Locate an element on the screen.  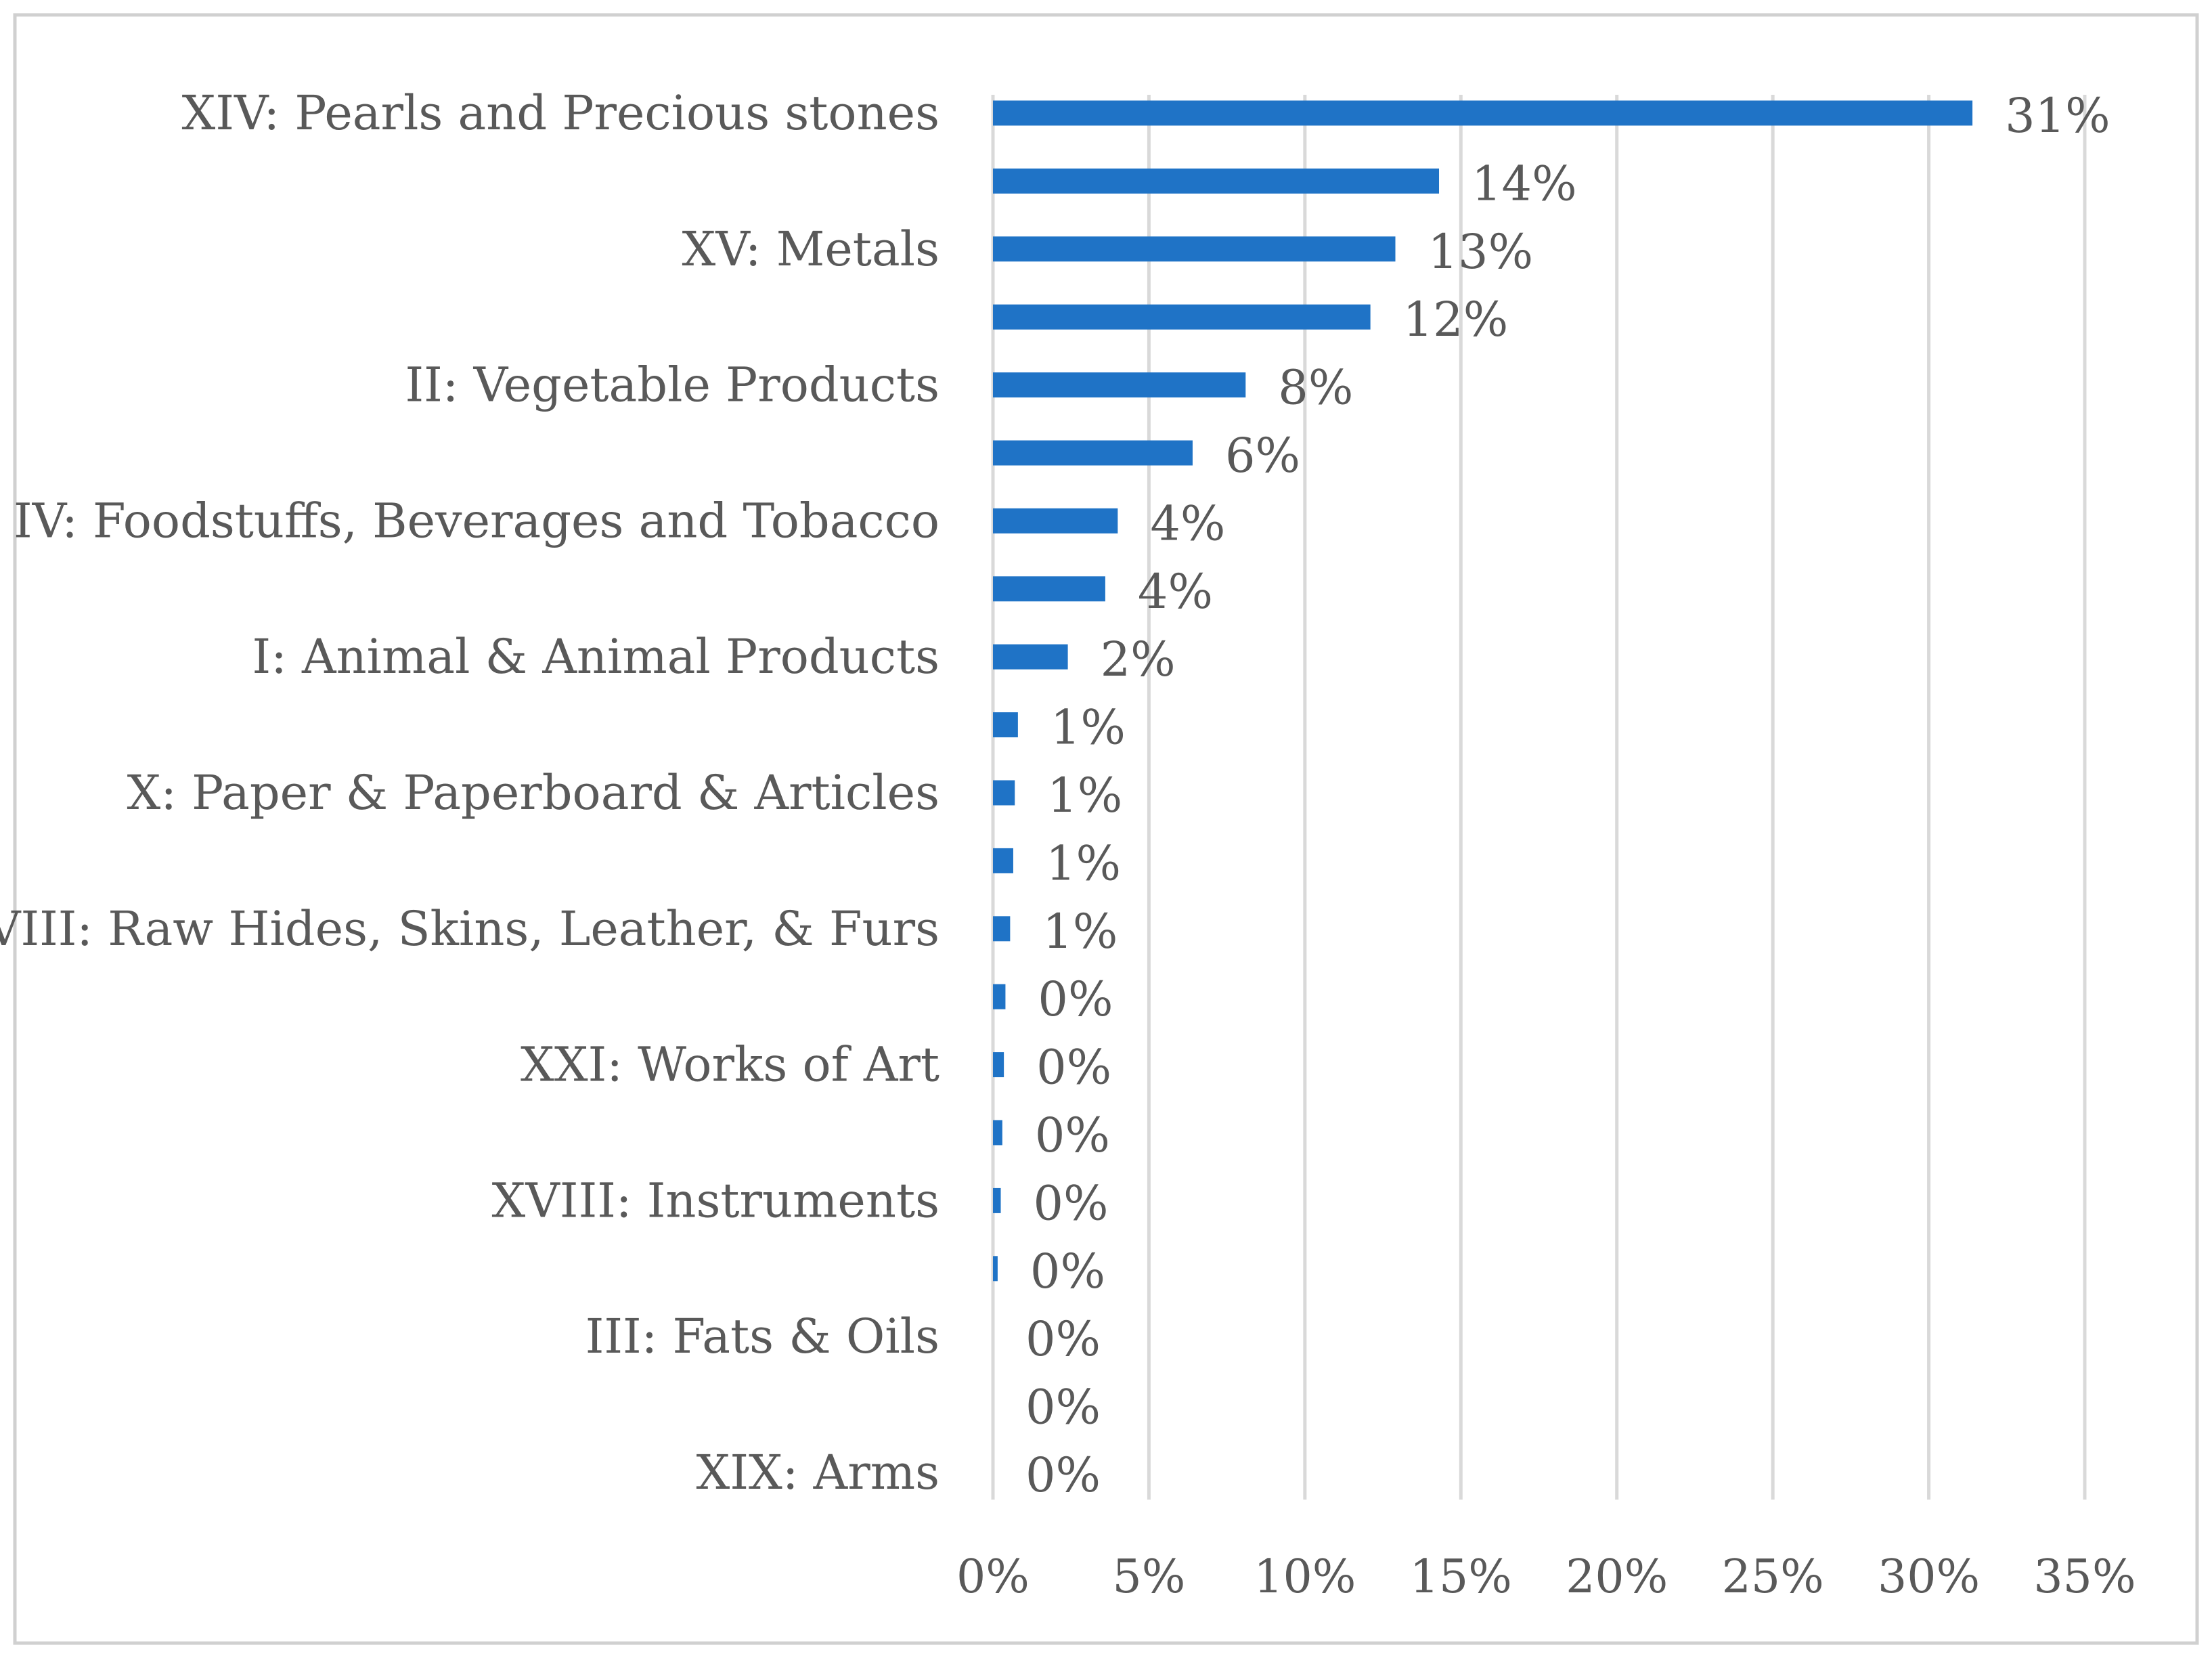
data-label-20: 0% is located at coordinates (1063, 1475).